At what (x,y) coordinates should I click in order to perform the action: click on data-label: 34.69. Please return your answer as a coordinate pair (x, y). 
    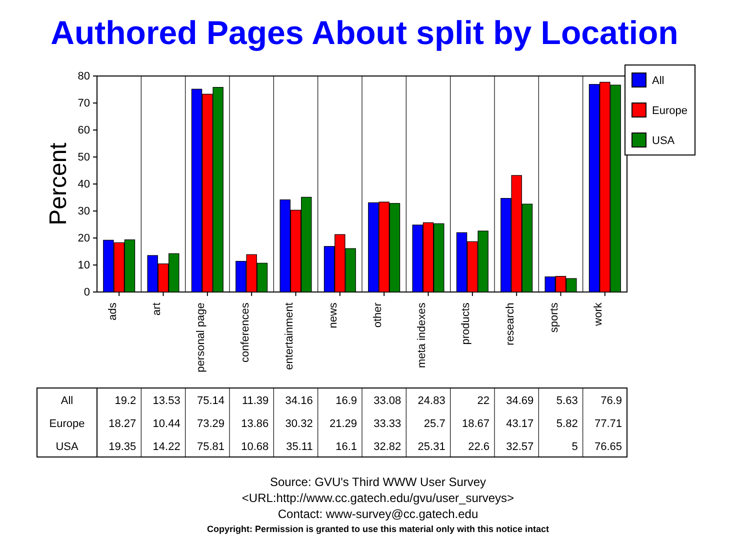
    Looking at the image, I should click on (520, 401).